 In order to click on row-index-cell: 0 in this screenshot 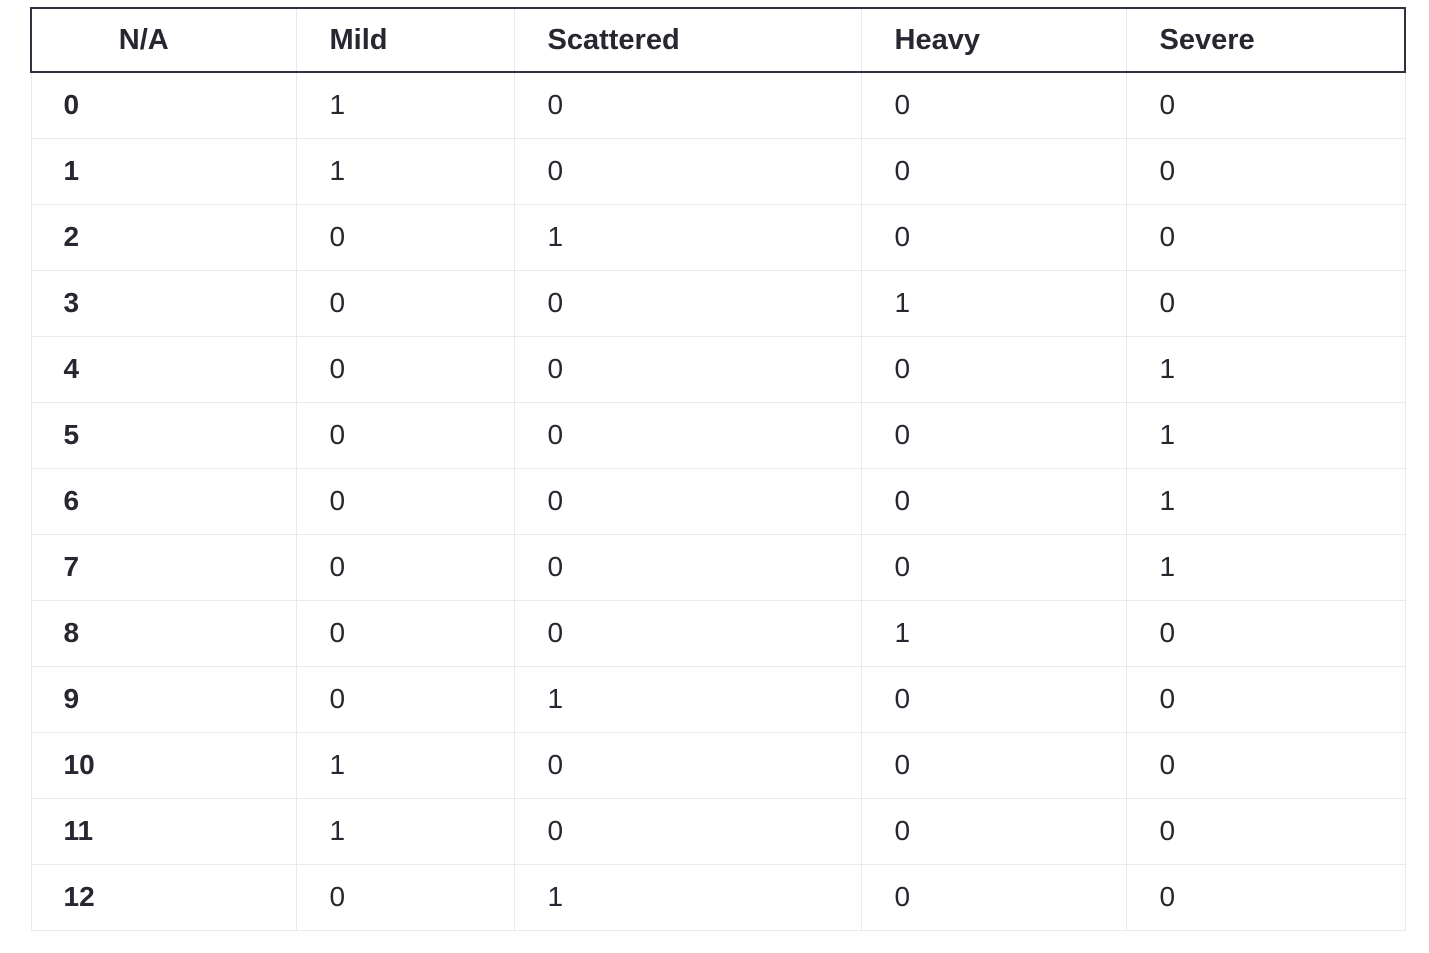, I will do `click(163, 105)`.